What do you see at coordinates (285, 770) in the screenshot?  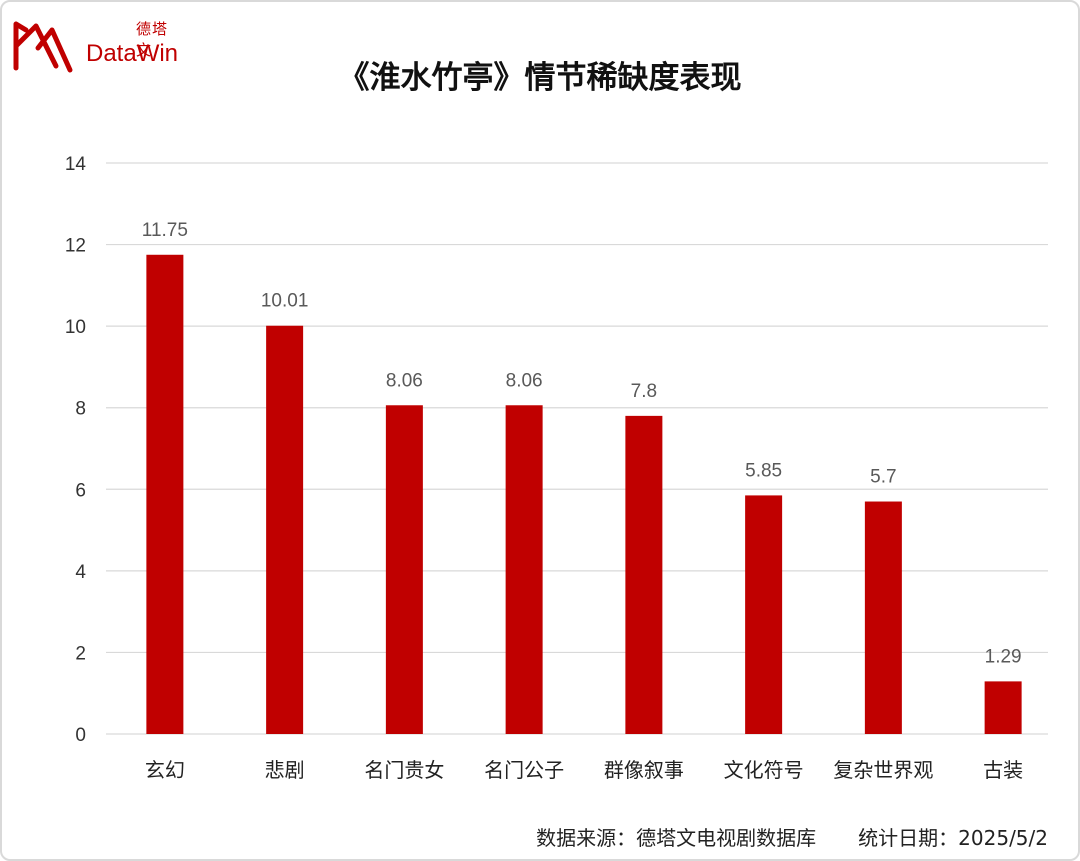 I see `x-tick-label: 悲剧` at bounding box center [285, 770].